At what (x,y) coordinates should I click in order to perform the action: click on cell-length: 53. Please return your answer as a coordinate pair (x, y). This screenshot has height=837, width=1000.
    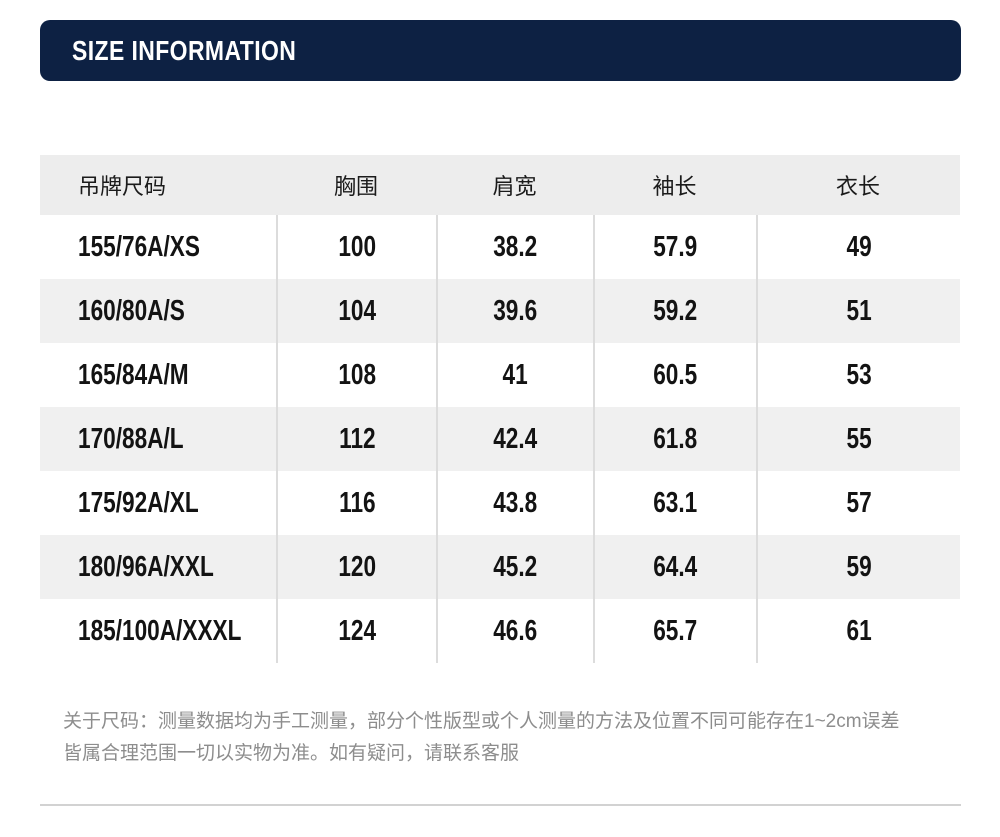
    Looking at the image, I should click on (858, 375).